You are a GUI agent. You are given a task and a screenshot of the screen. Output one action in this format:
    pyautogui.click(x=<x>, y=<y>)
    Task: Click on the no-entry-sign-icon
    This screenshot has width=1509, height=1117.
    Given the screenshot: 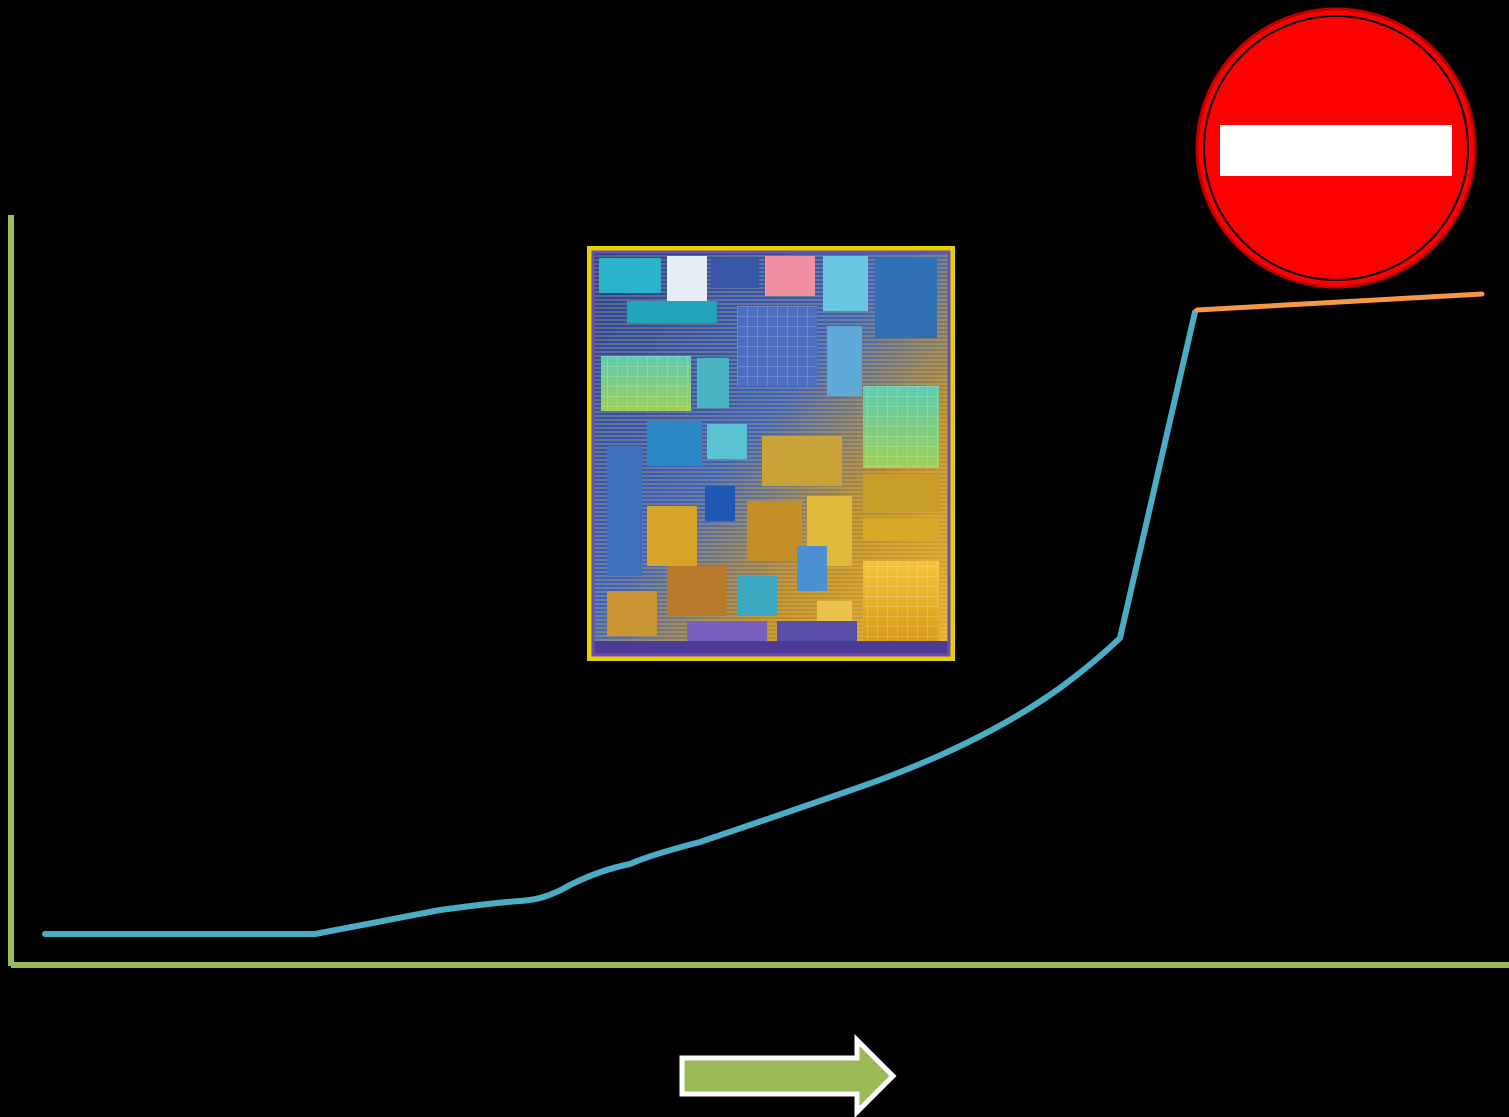 What is the action you would take?
    pyautogui.click(x=1336, y=148)
    